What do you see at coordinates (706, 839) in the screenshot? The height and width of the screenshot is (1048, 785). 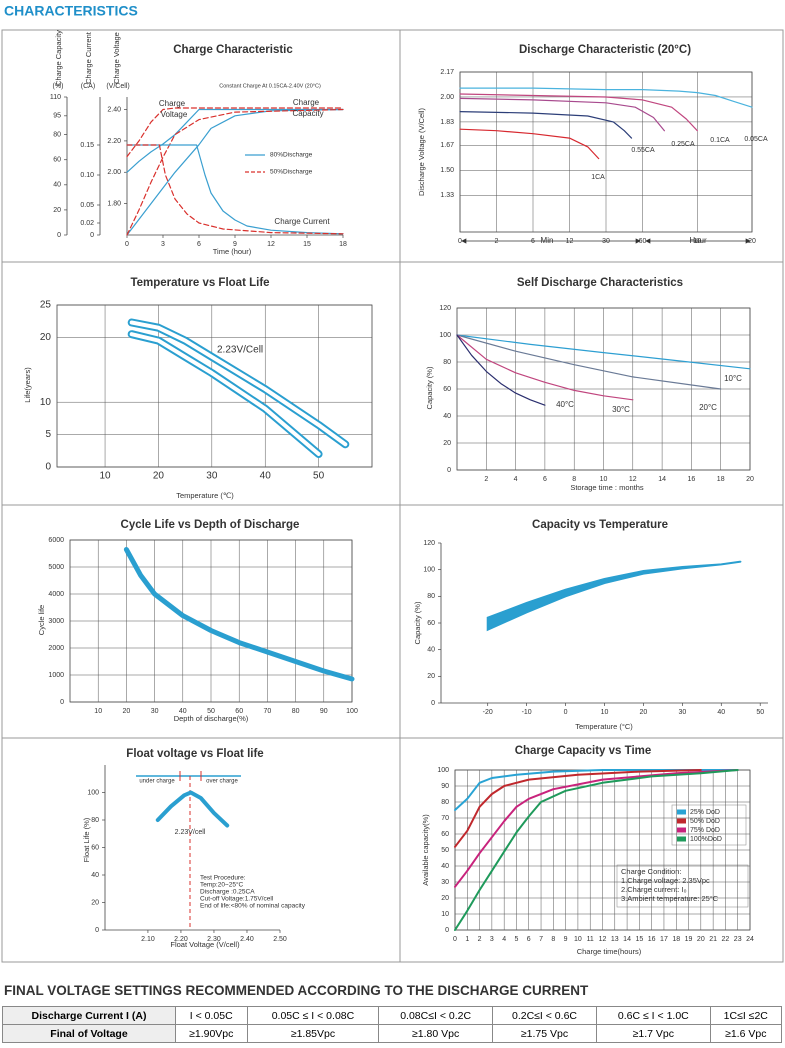 I see `legend-label: 100%DoD` at bounding box center [706, 839].